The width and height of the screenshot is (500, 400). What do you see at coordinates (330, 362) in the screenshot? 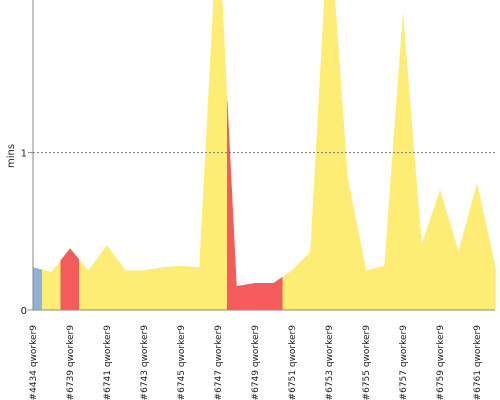
I see `x-tick-label: #6753 qworker9` at bounding box center [330, 362].